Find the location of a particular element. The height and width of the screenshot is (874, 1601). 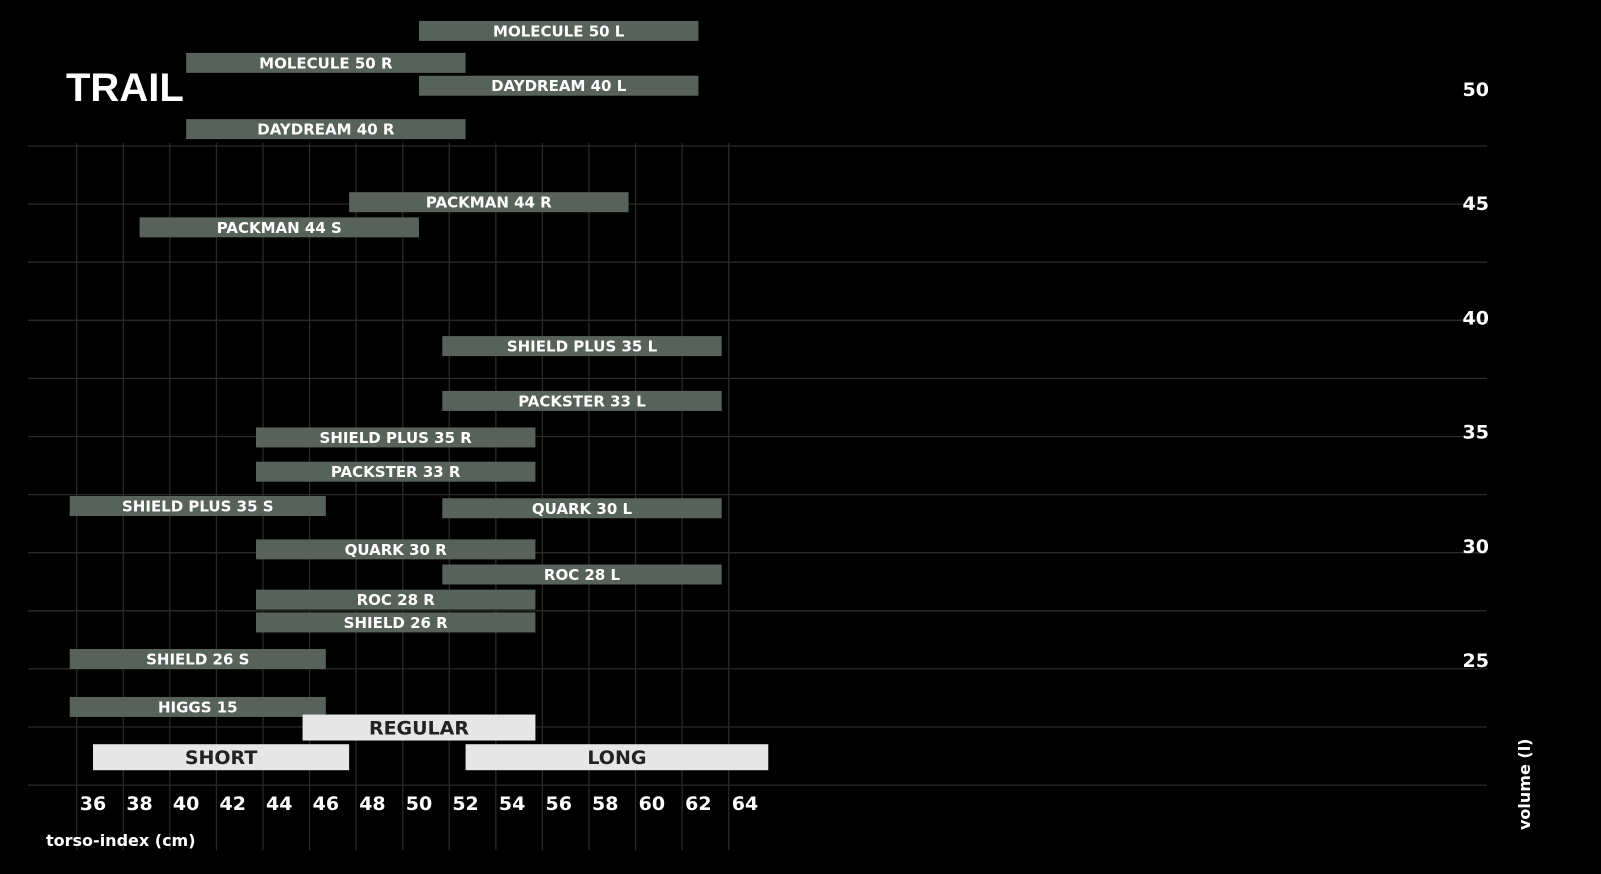

bar-label: DAYDREAM 40 R is located at coordinates (326, 130).